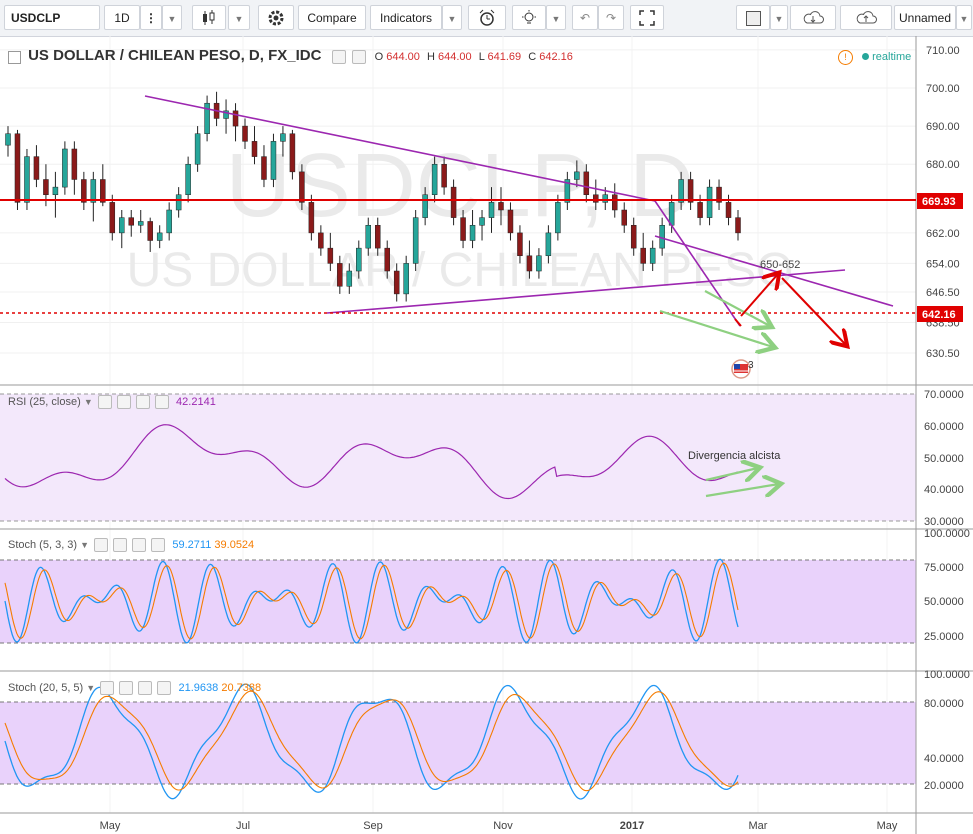 The height and width of the screenshot is (834, 973). I want to click on chart-type-button, so click(209, 17).